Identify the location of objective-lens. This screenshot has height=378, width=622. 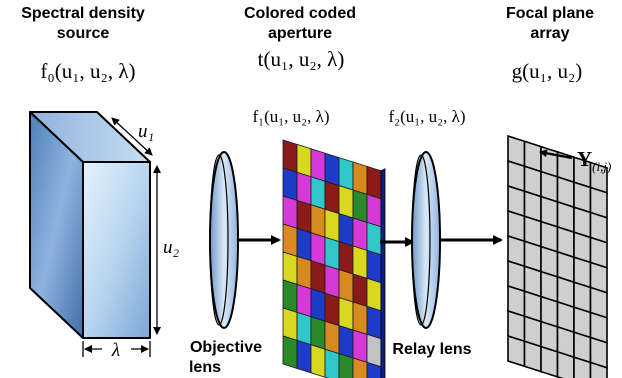
(224, 240).